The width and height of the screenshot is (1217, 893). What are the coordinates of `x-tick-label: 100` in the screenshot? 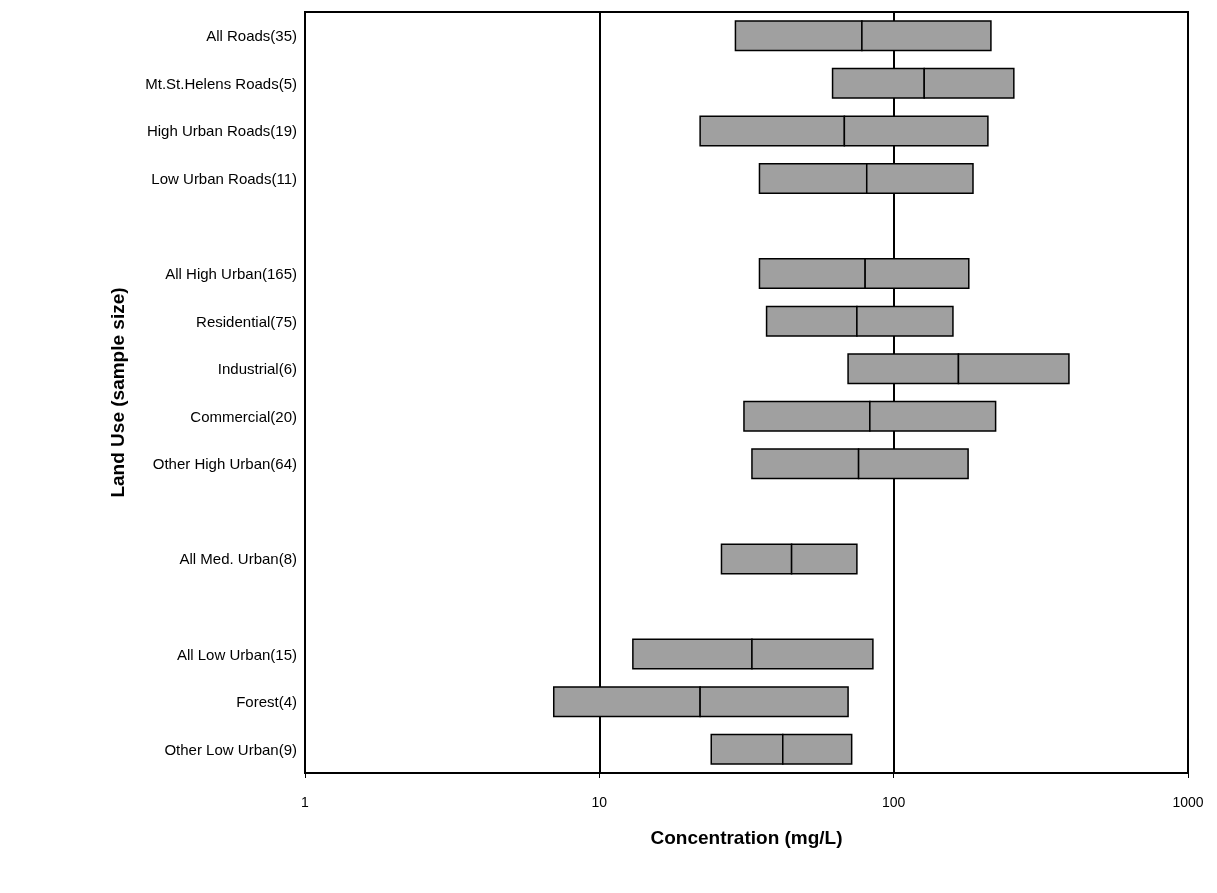 It's located at (893, 802).